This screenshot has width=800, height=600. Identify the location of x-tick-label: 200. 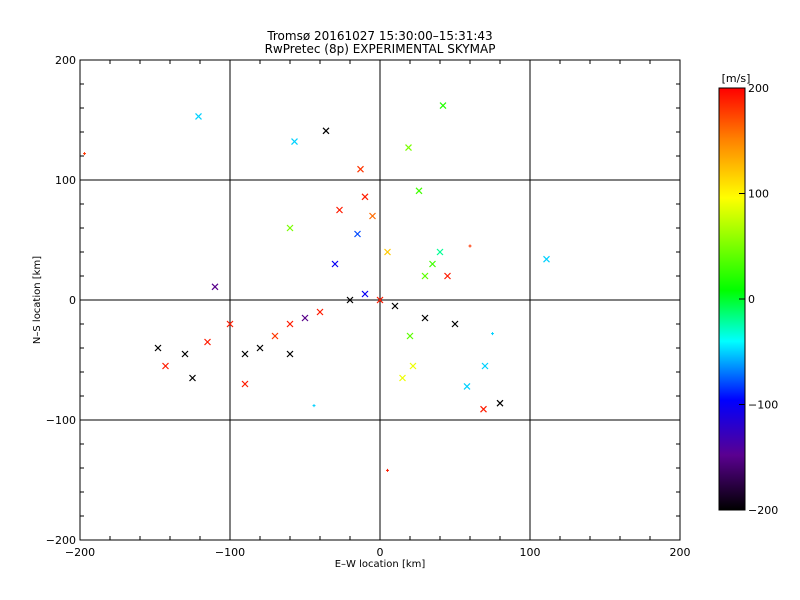
(680, 552).